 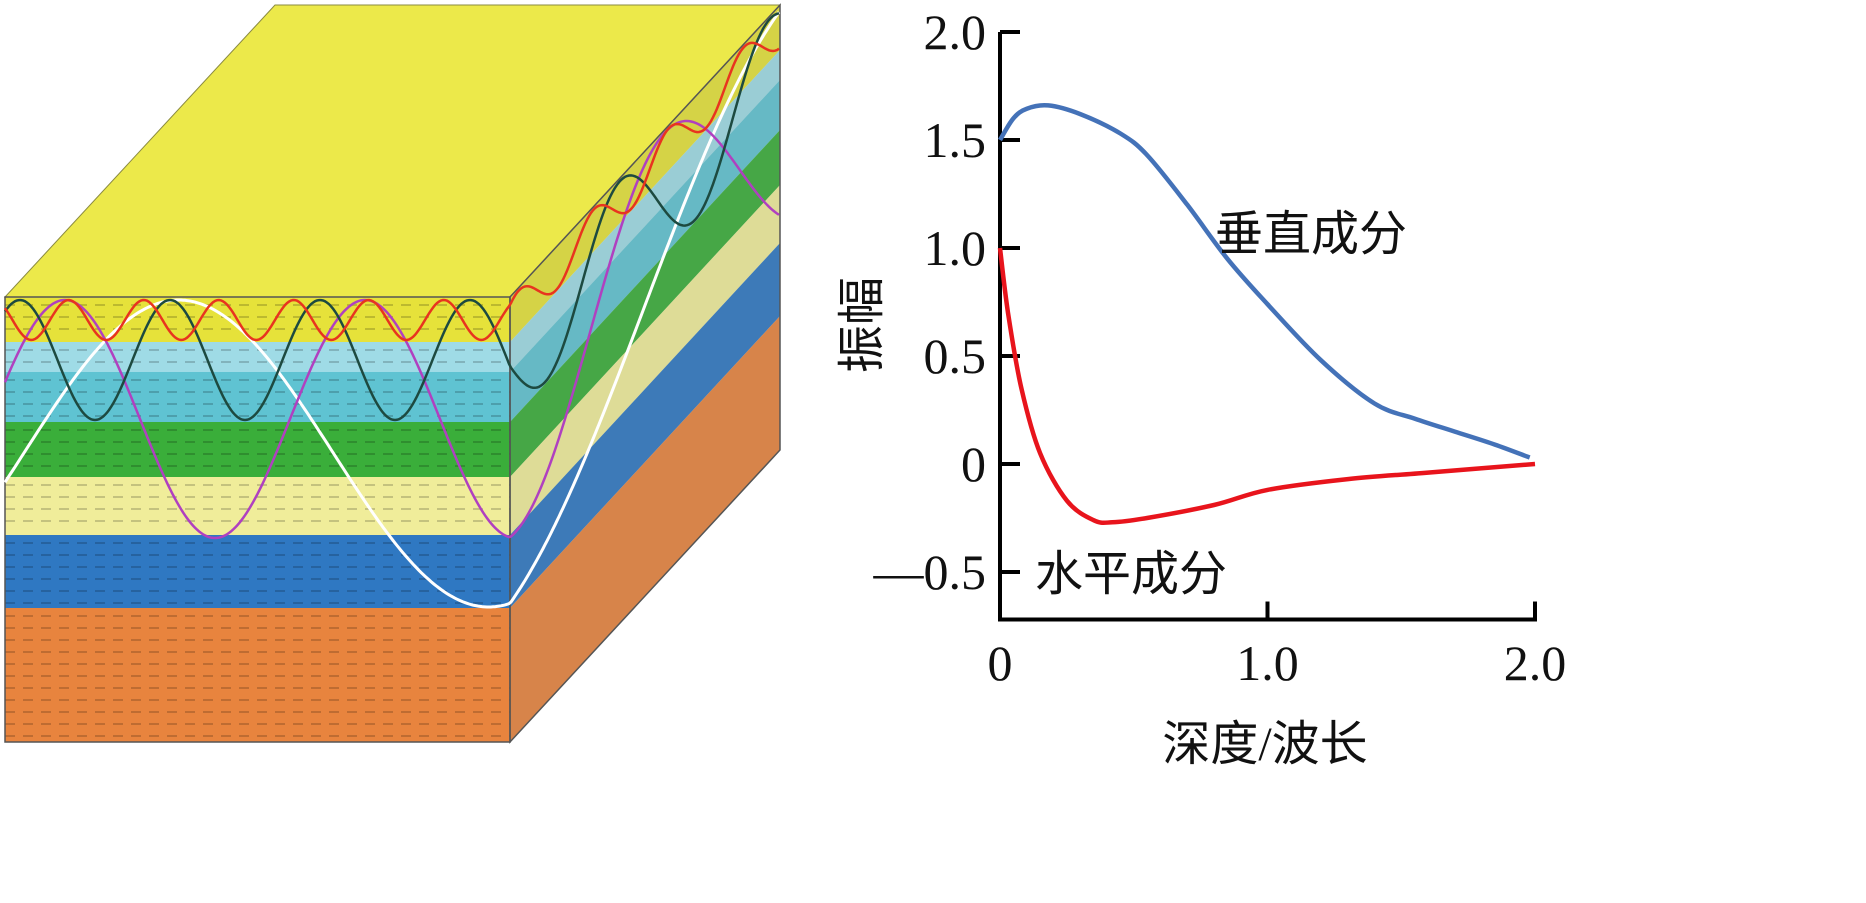 What do you see at coordinates (1535, 663) in the screenshot?
I see `x-tick-label: 2.0` at bounding box center [1535, 663].